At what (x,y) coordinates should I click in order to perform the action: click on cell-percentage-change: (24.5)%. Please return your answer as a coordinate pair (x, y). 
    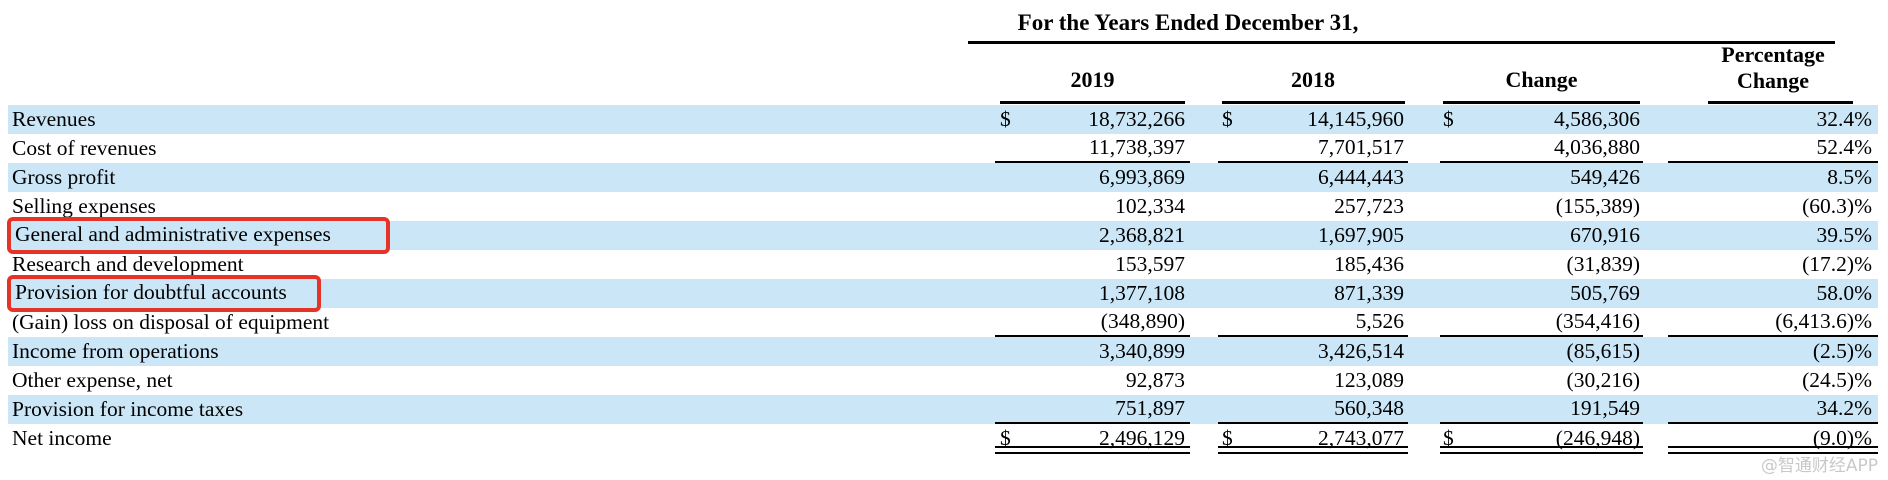
    Looking at the image, I should click on (1773, 380).